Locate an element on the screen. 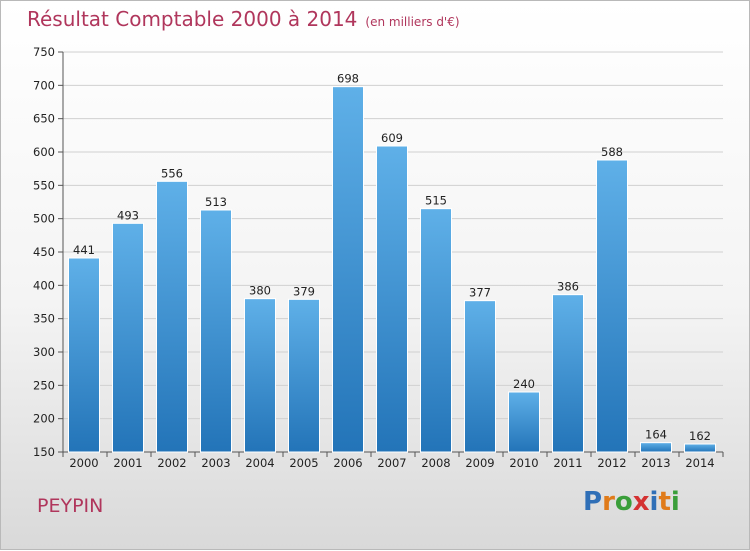 The height and width of the screenshot is (551, 750). value-label-2014: 162 is located at coordinates (700, 436).